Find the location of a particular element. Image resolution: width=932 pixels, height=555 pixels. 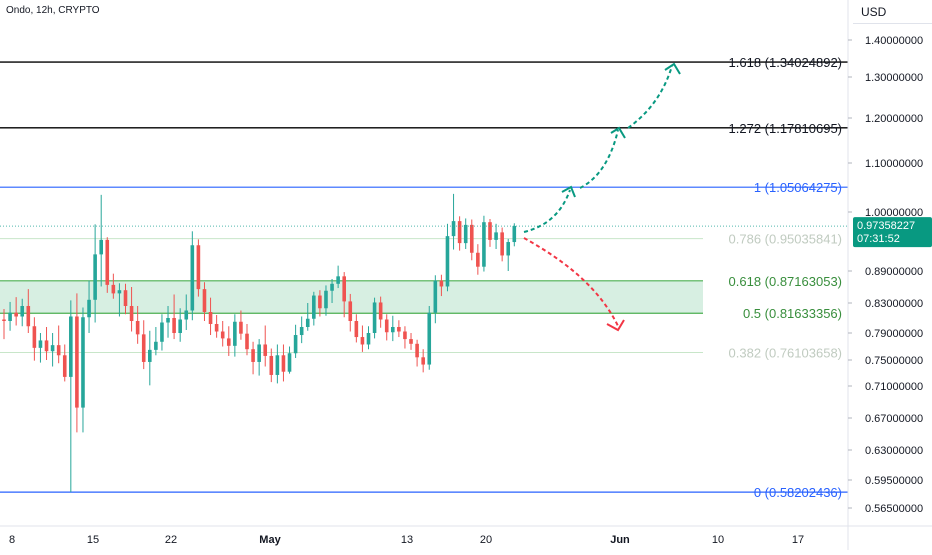

y-tick-label: 0.63000000 is located at coordinates (894, 451).